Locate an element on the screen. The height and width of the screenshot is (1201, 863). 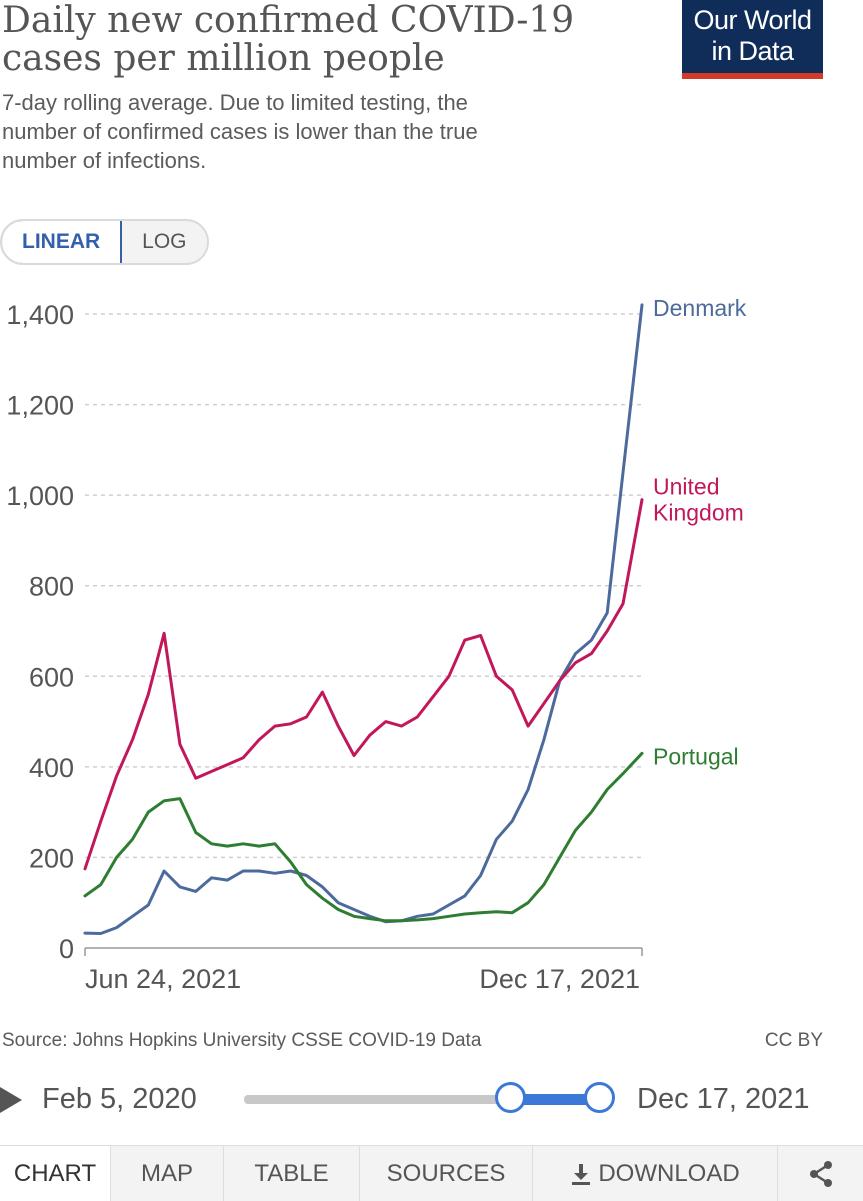
logo-line-1: Our World is located at coordinates (752, 20).